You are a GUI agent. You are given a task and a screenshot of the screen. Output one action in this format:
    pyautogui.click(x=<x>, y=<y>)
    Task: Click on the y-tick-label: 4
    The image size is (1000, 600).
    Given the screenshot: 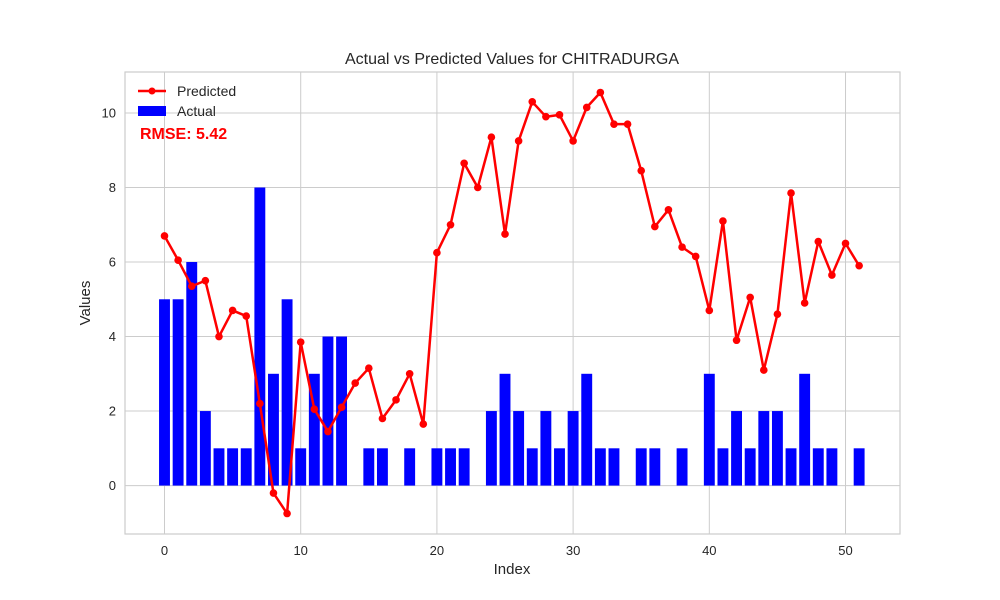 What is the action you would take?
    pyautogui.click(x=112, y=336)
    